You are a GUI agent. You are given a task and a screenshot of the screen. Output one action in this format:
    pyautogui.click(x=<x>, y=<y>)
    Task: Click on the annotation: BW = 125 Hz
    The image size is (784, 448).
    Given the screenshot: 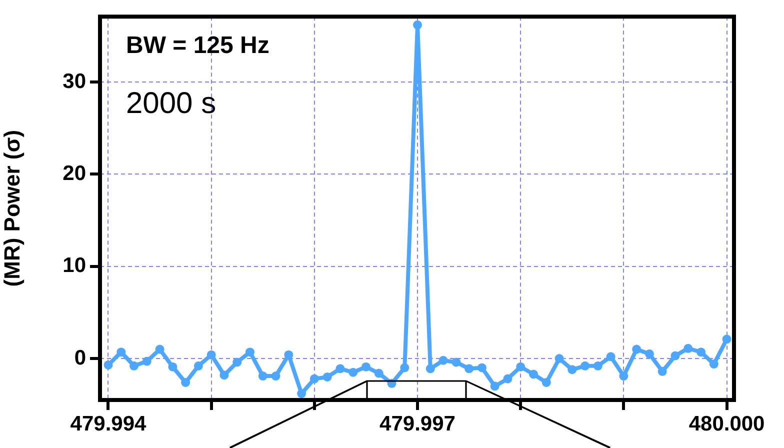 What is the action you would take?
    pyautogui.click(x=198, y=46)
    